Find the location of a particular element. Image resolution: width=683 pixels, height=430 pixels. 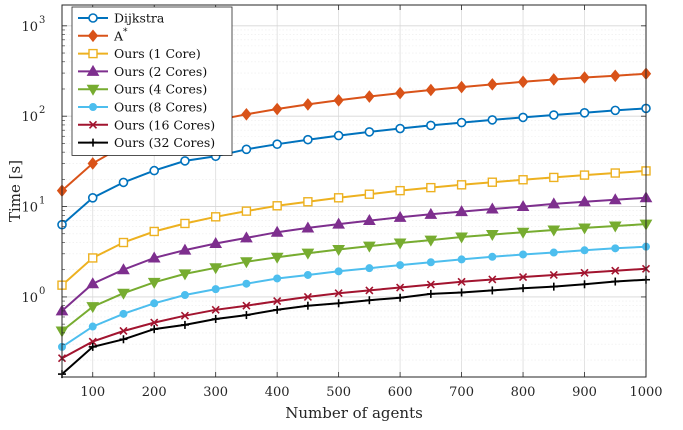

x-tick-label: 700 is located at coordinates (461, 392).